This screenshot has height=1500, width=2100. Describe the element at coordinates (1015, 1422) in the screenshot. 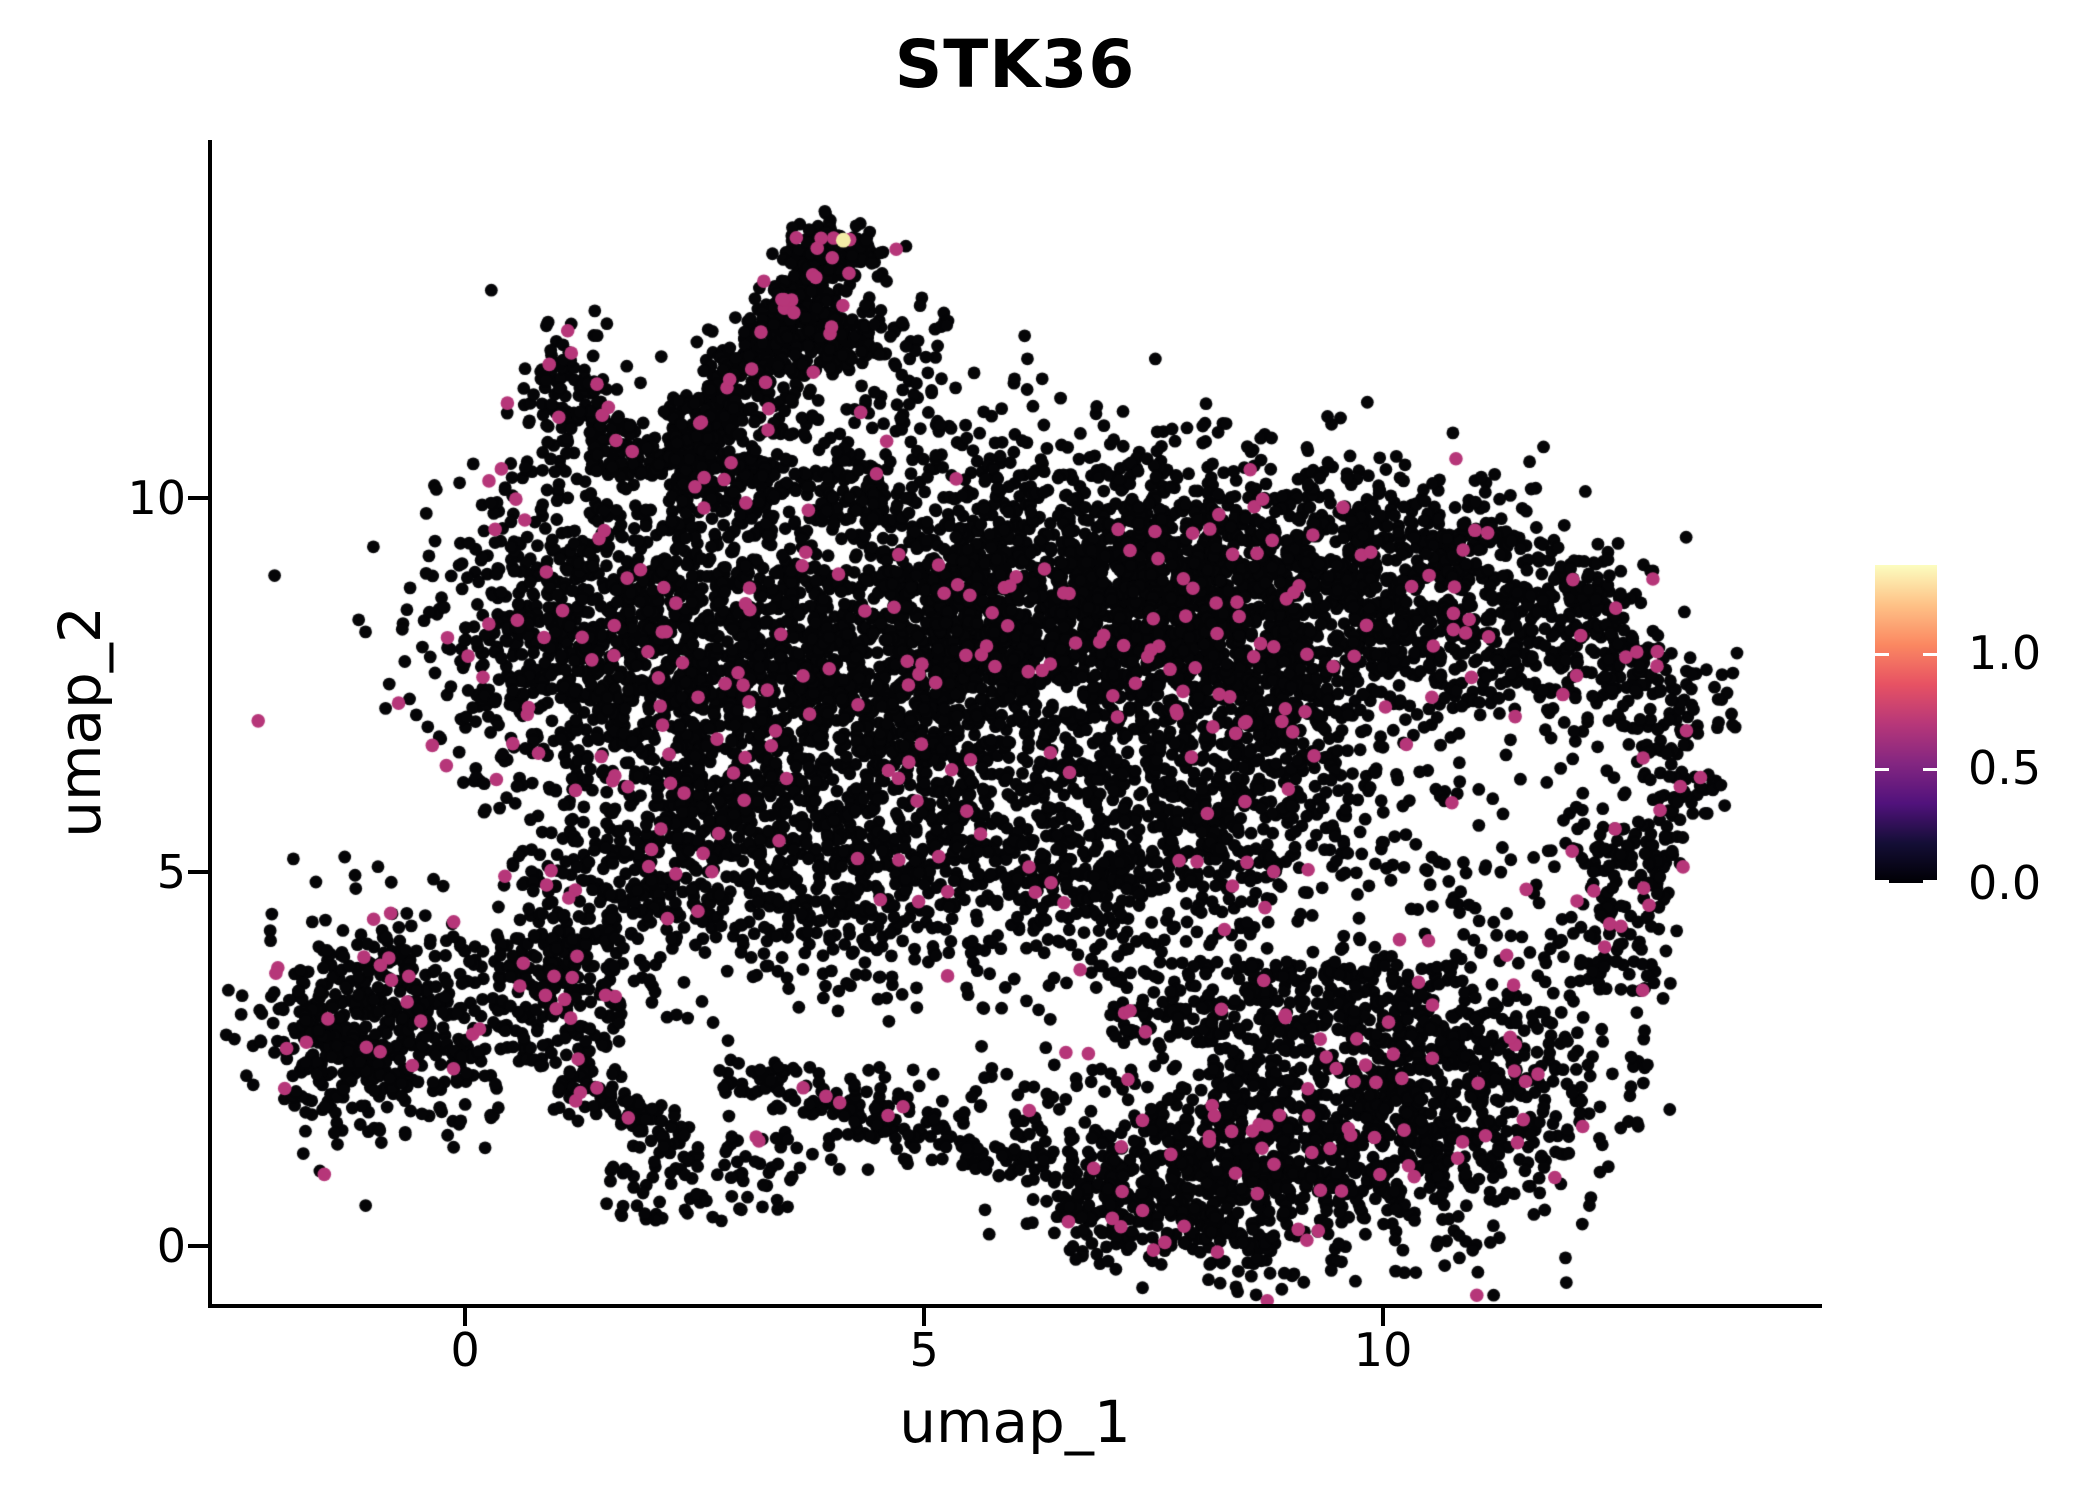

I see `x-axis-title: umap_1` at that location.